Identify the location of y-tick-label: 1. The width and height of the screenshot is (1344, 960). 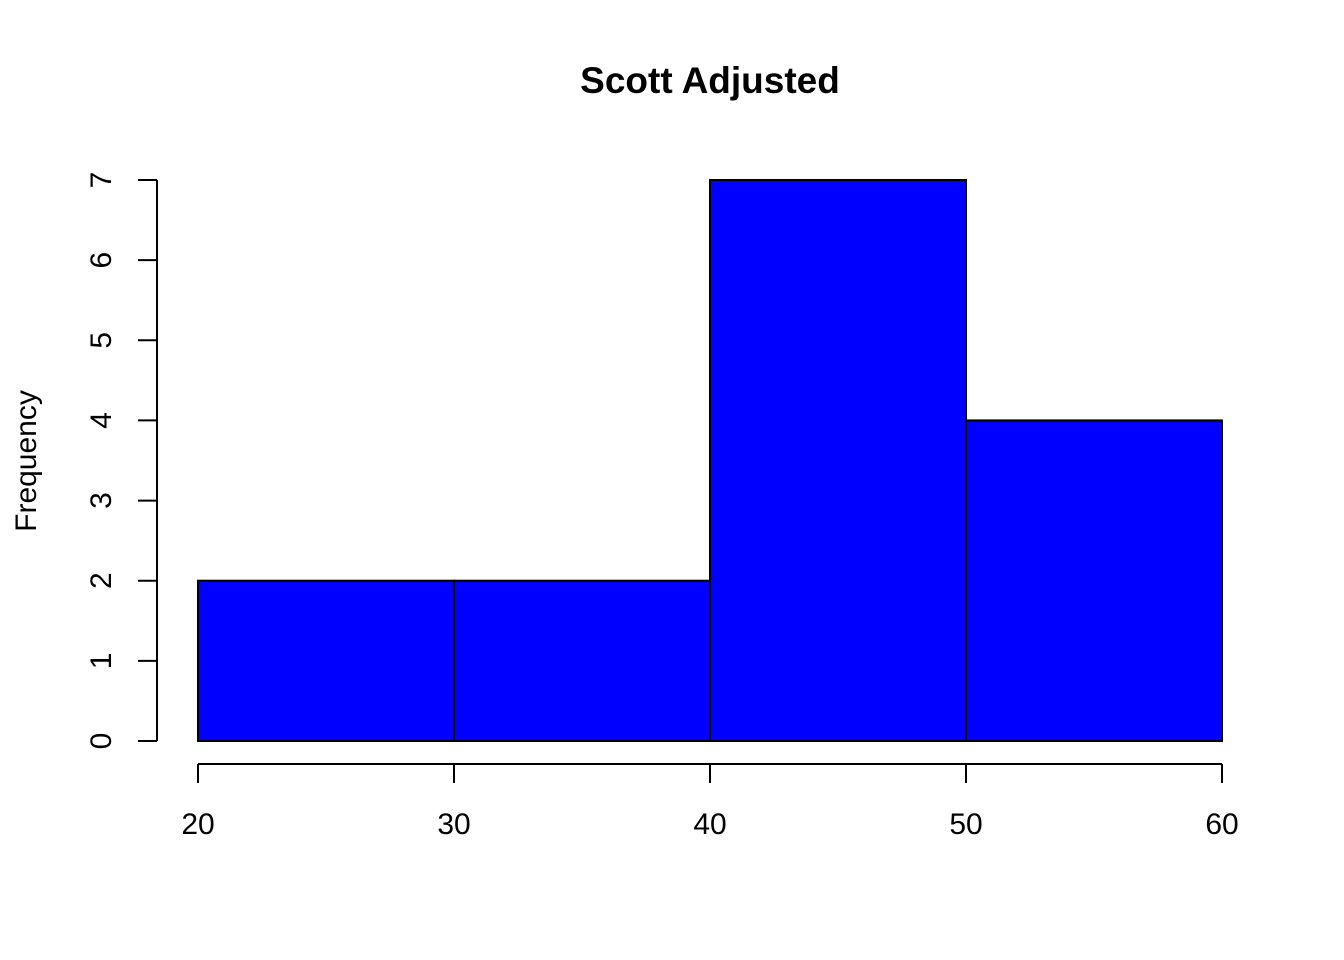
(101, 661).